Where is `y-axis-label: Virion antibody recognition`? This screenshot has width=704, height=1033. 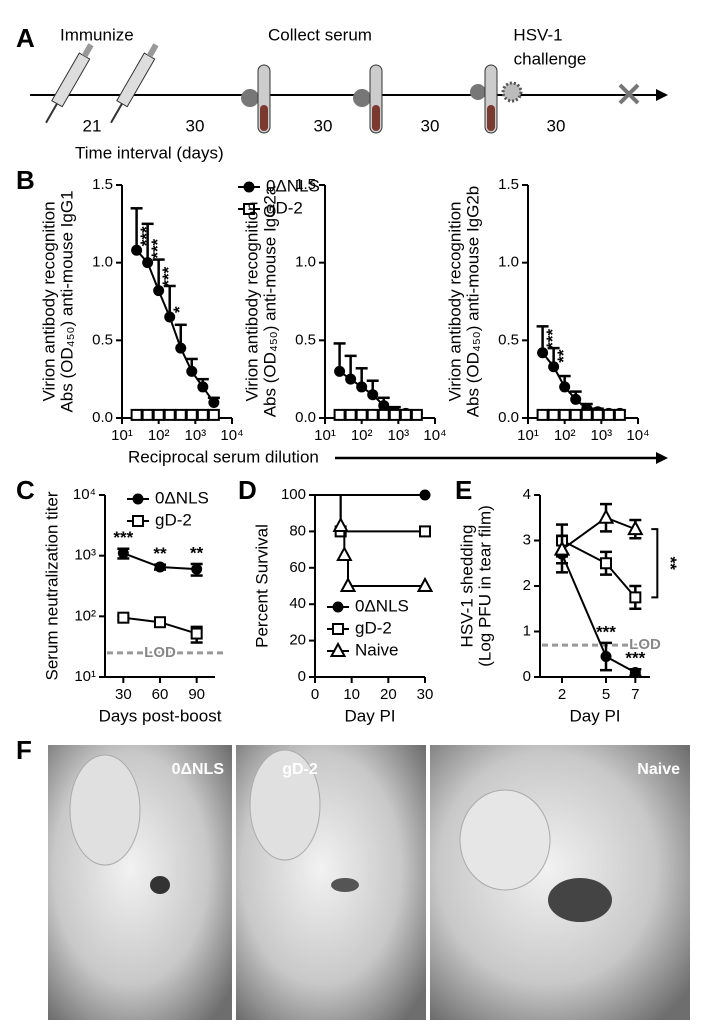 y-axis-label: Virion antibody recognition is located at coordinates (48, 301).